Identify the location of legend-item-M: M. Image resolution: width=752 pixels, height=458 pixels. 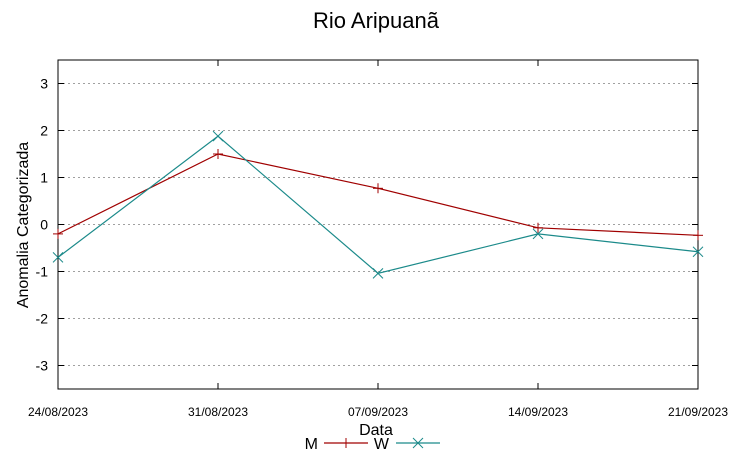
(336, 444).